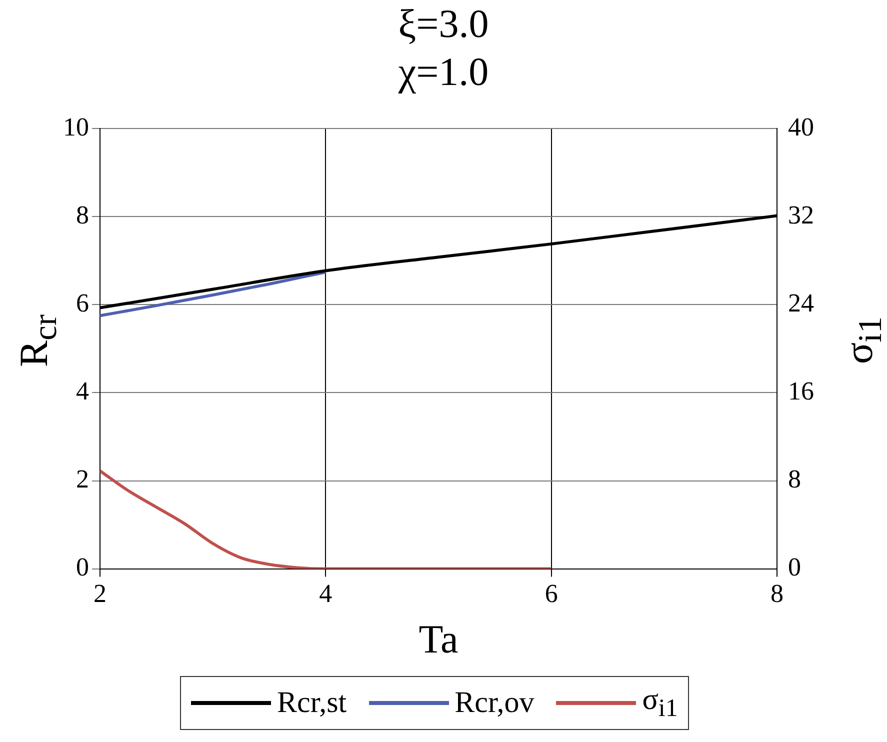 This screenshot has width=887, height=742. Describe the element at coordinates (82, 215) in the screenshot. I see `y-tick-label: 8` at that location.